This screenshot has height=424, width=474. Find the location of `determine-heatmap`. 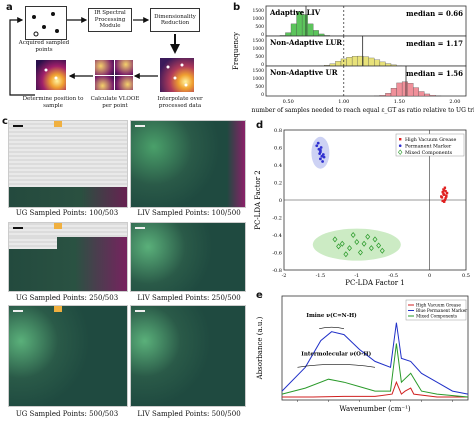

determine-heatmap is located at coordinates (51, 75).